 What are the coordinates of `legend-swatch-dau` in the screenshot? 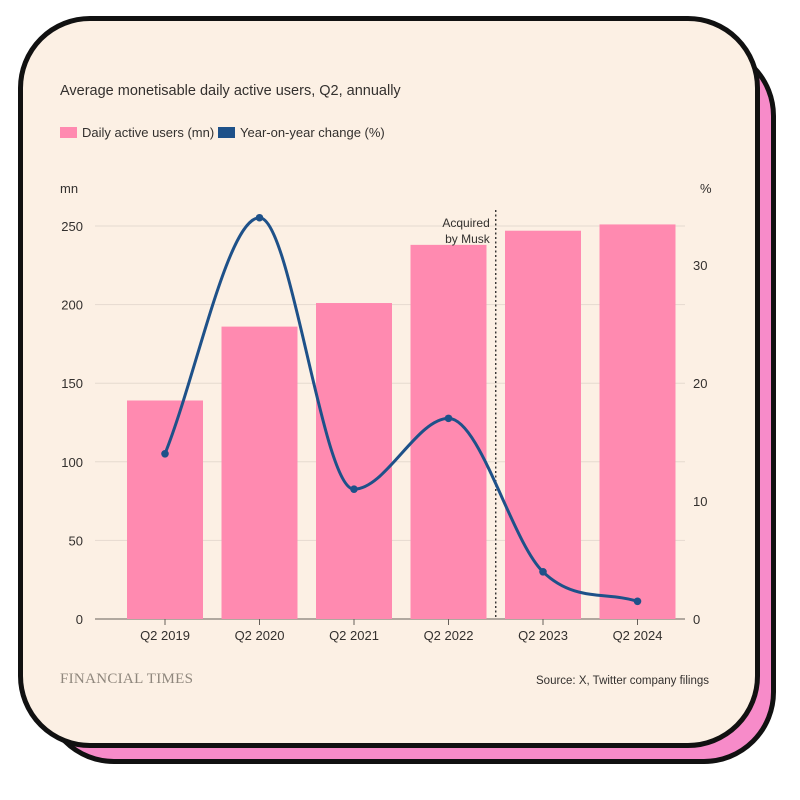 It's located at (68, 132).